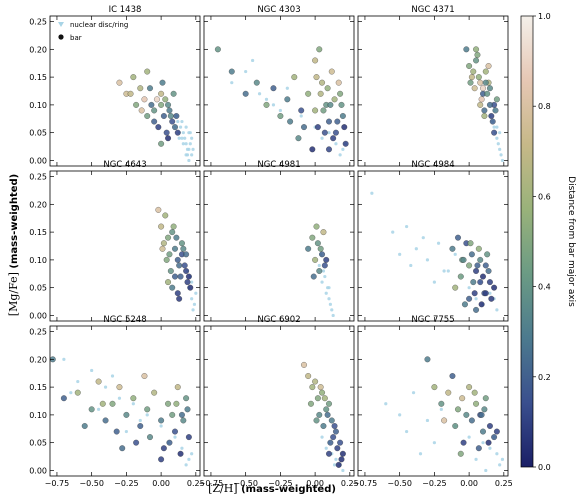  What do you see at coordinates (315, 483) in the screenshot?
I see `x-tick-label: 0.00` at bounding box center [315, 483].